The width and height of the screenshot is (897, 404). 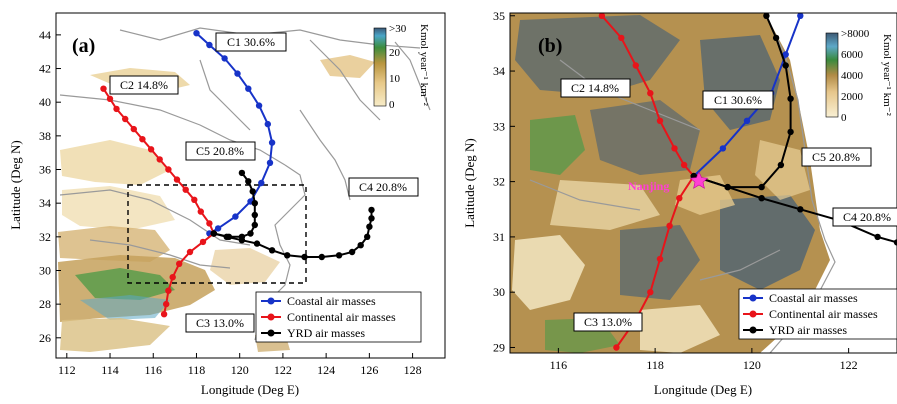 What do you see at coordinates (251, 42) in the screenshot?
I see `svg-text: C1 30.6%` at bounding box center [251, 42].